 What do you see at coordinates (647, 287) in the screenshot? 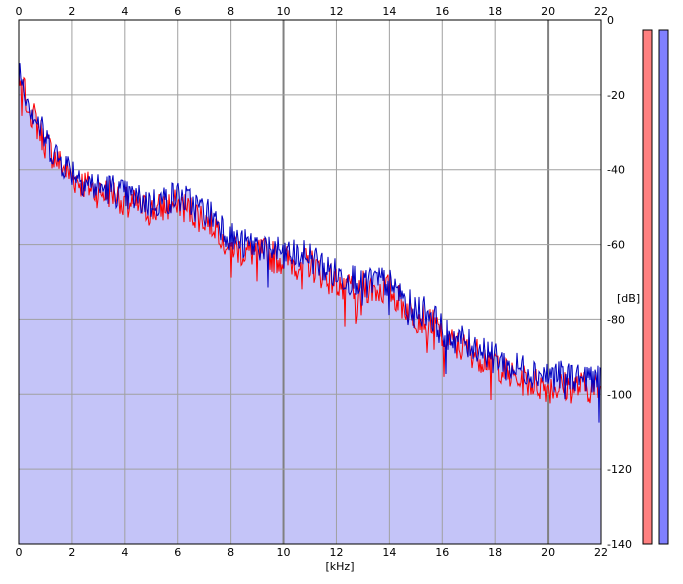
I see `level-meter-left` at bounding box center [647, 287].